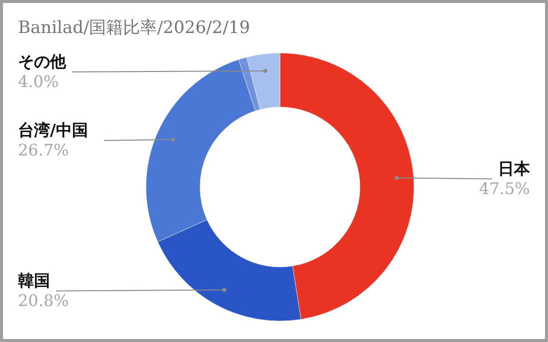  What do you see at coordinates (38, 81) in the screenshot?
I see `data-label: 4.0%` at bounding box center [38, 81].